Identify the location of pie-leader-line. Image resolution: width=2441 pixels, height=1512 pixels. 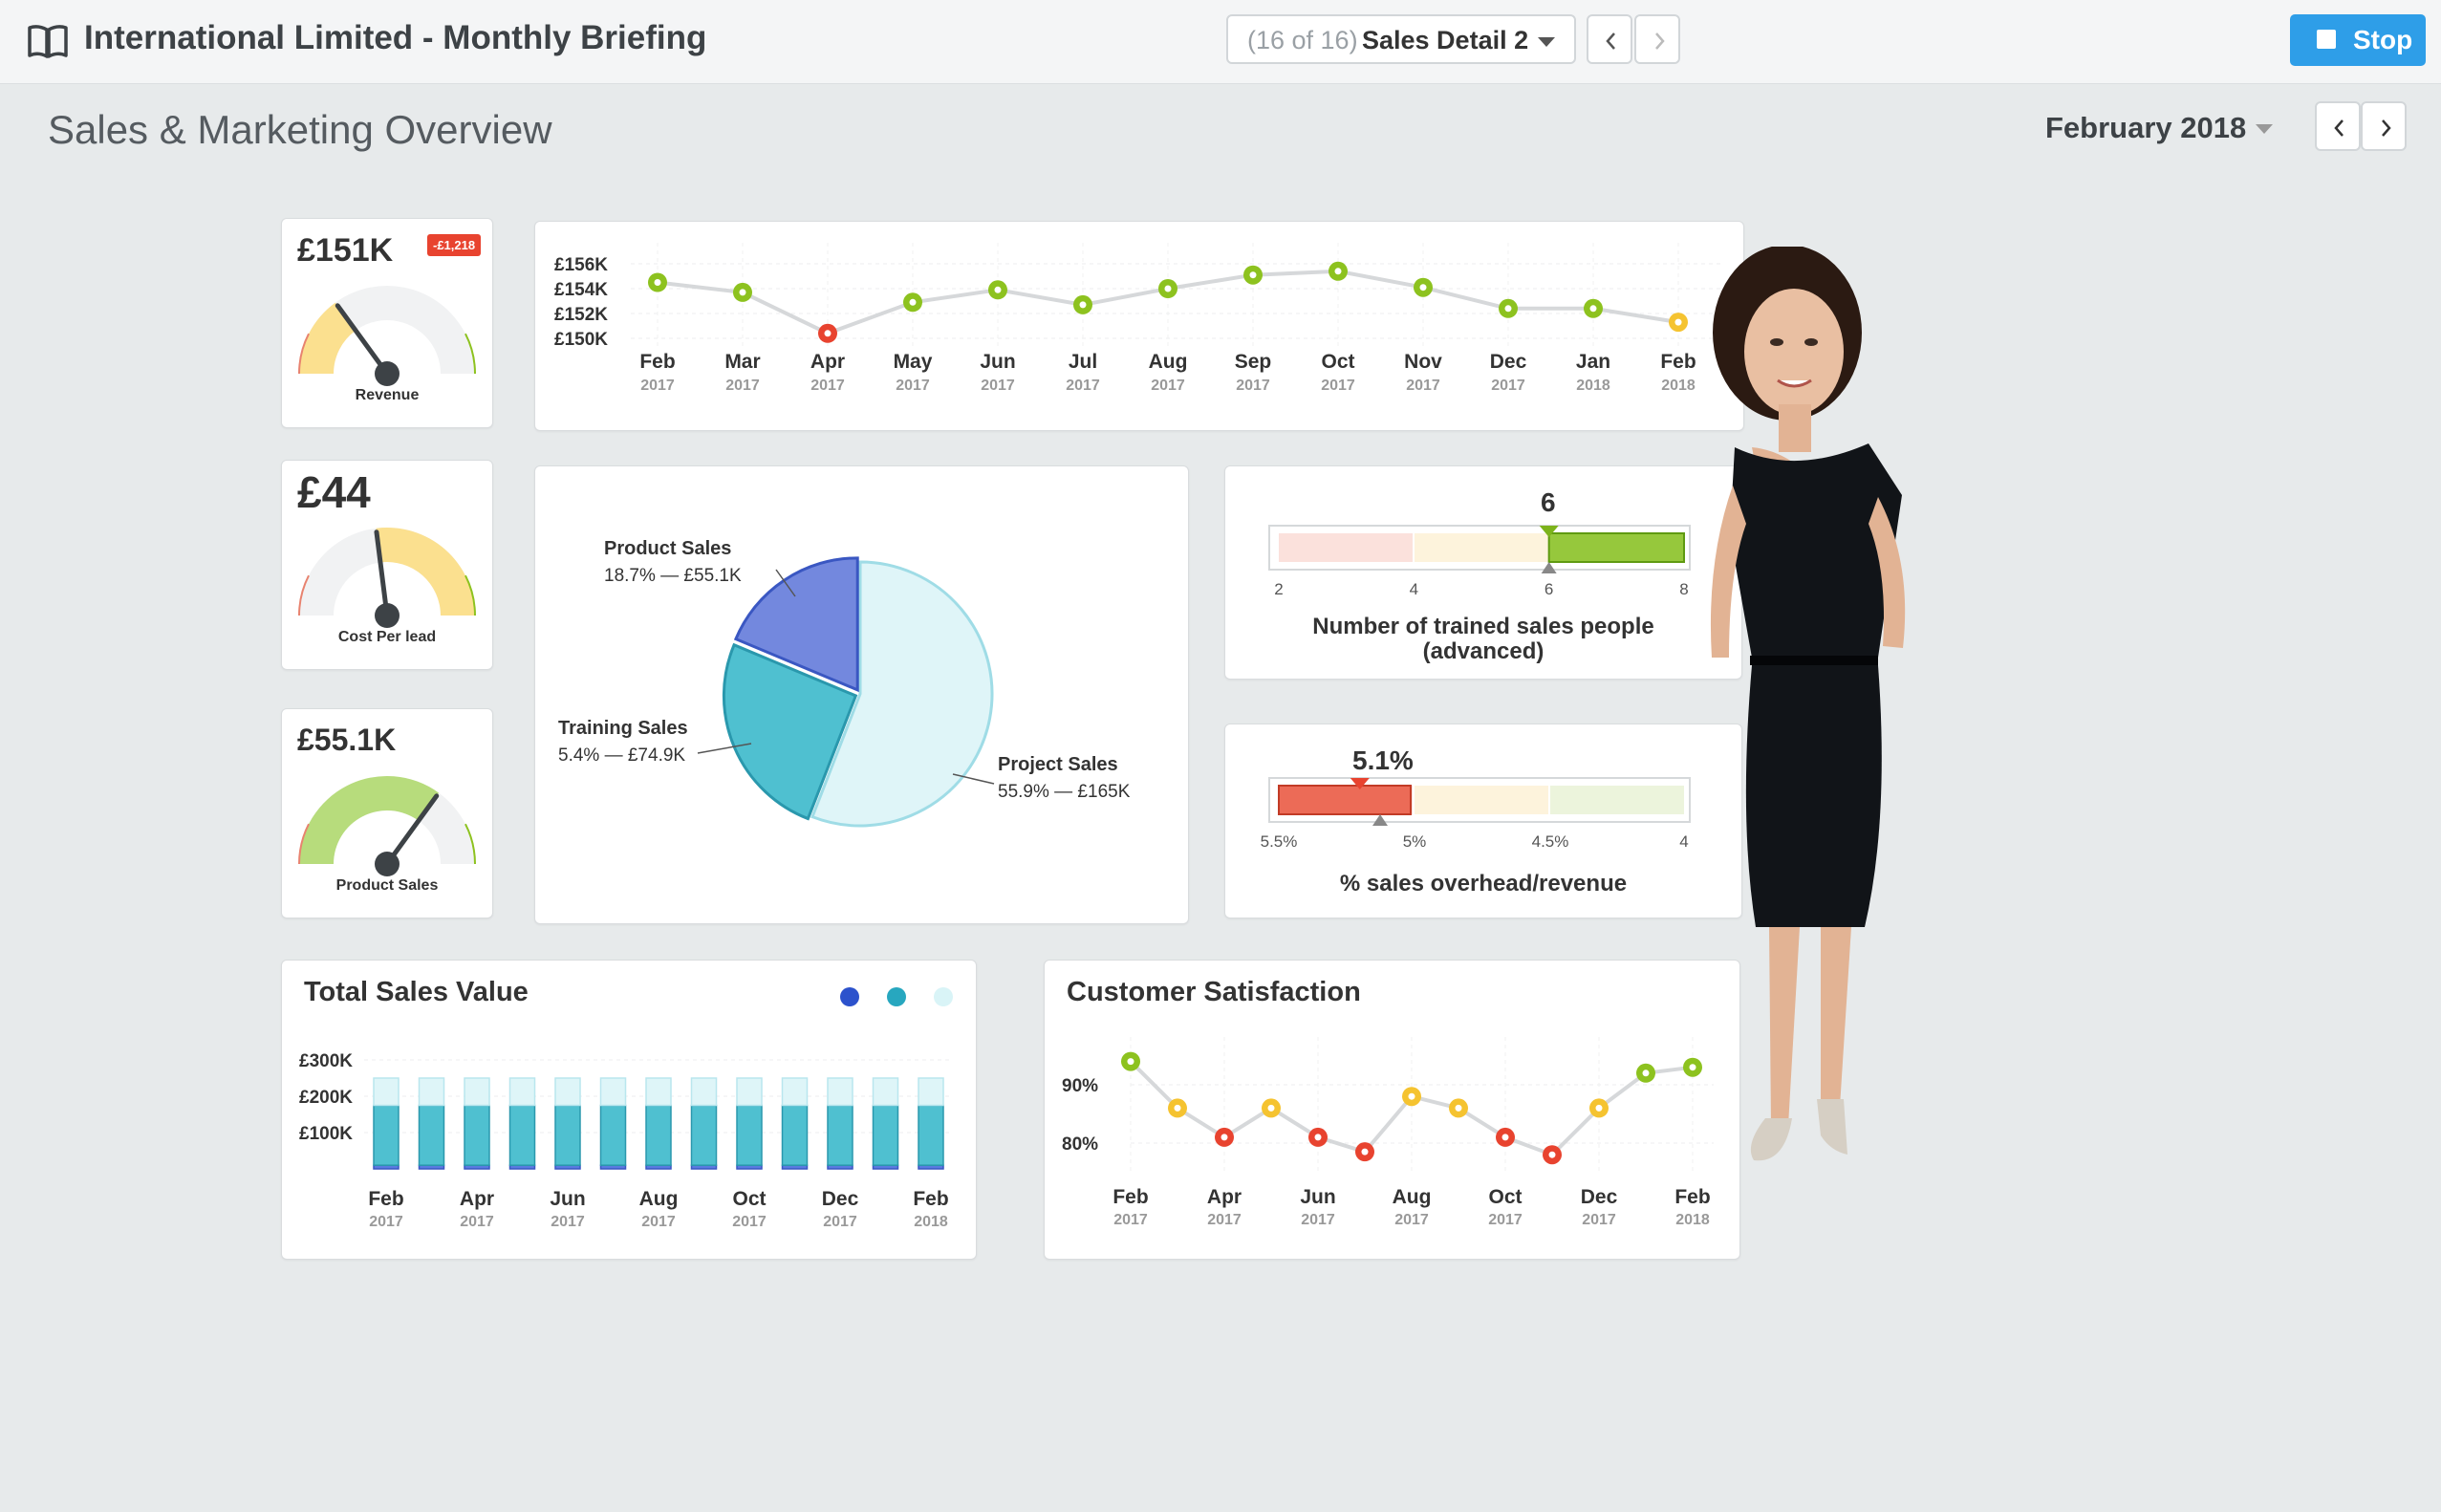
(973, 779).